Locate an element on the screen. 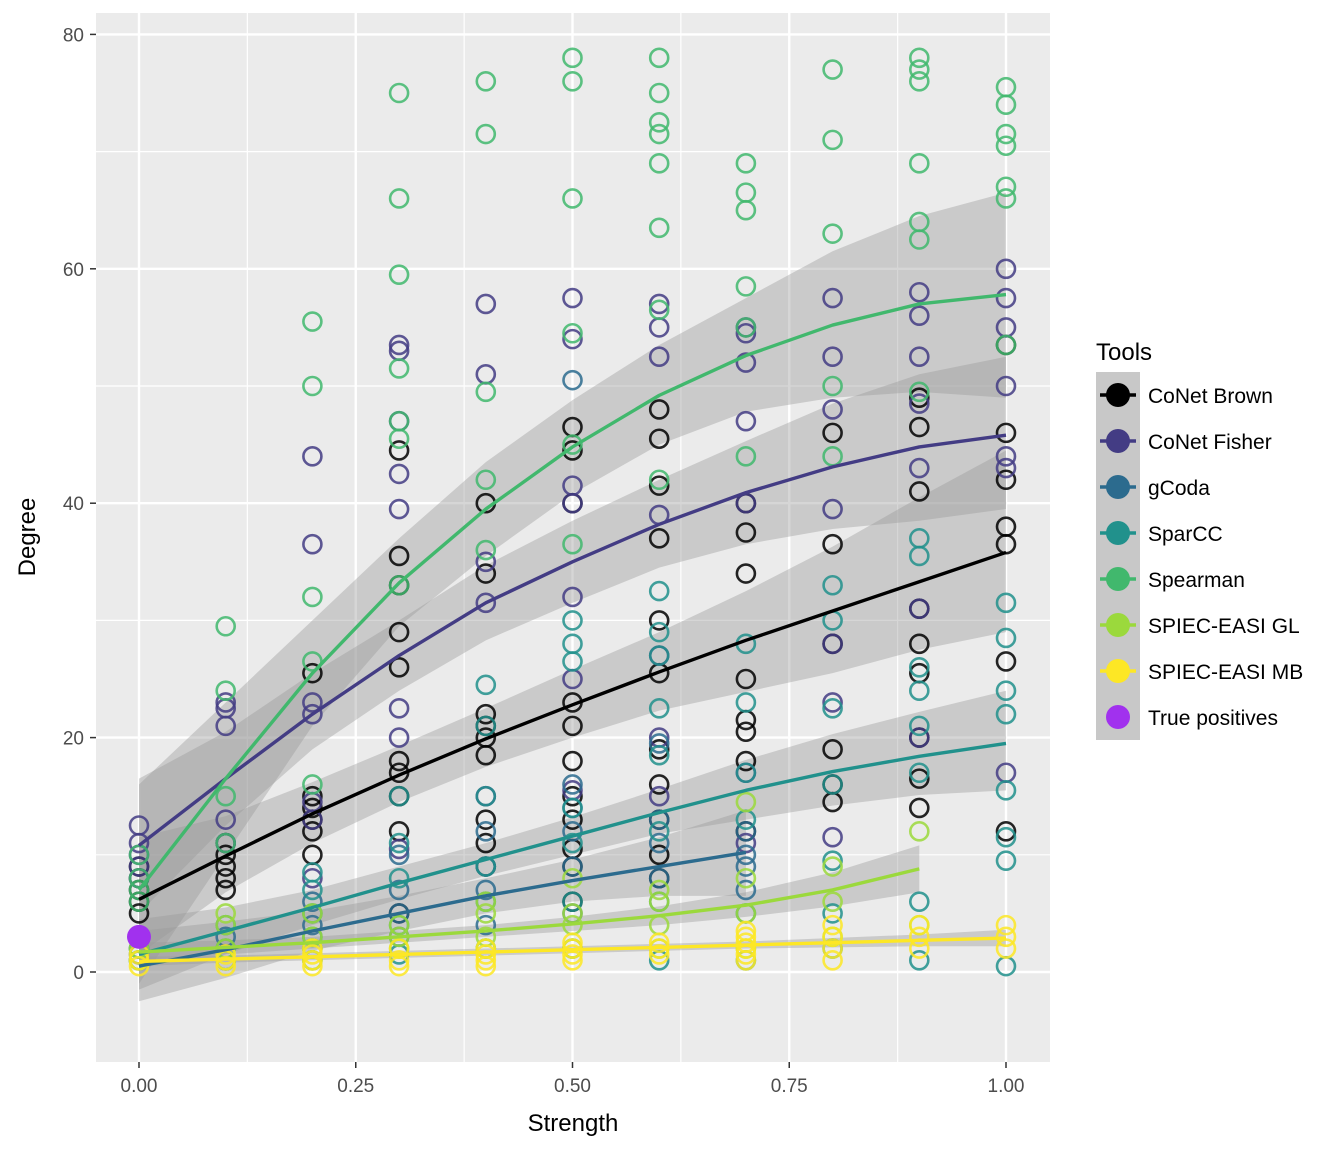 The image size is (1344, 1157). legend-title: Tools is located at coordinates (1124, 352).